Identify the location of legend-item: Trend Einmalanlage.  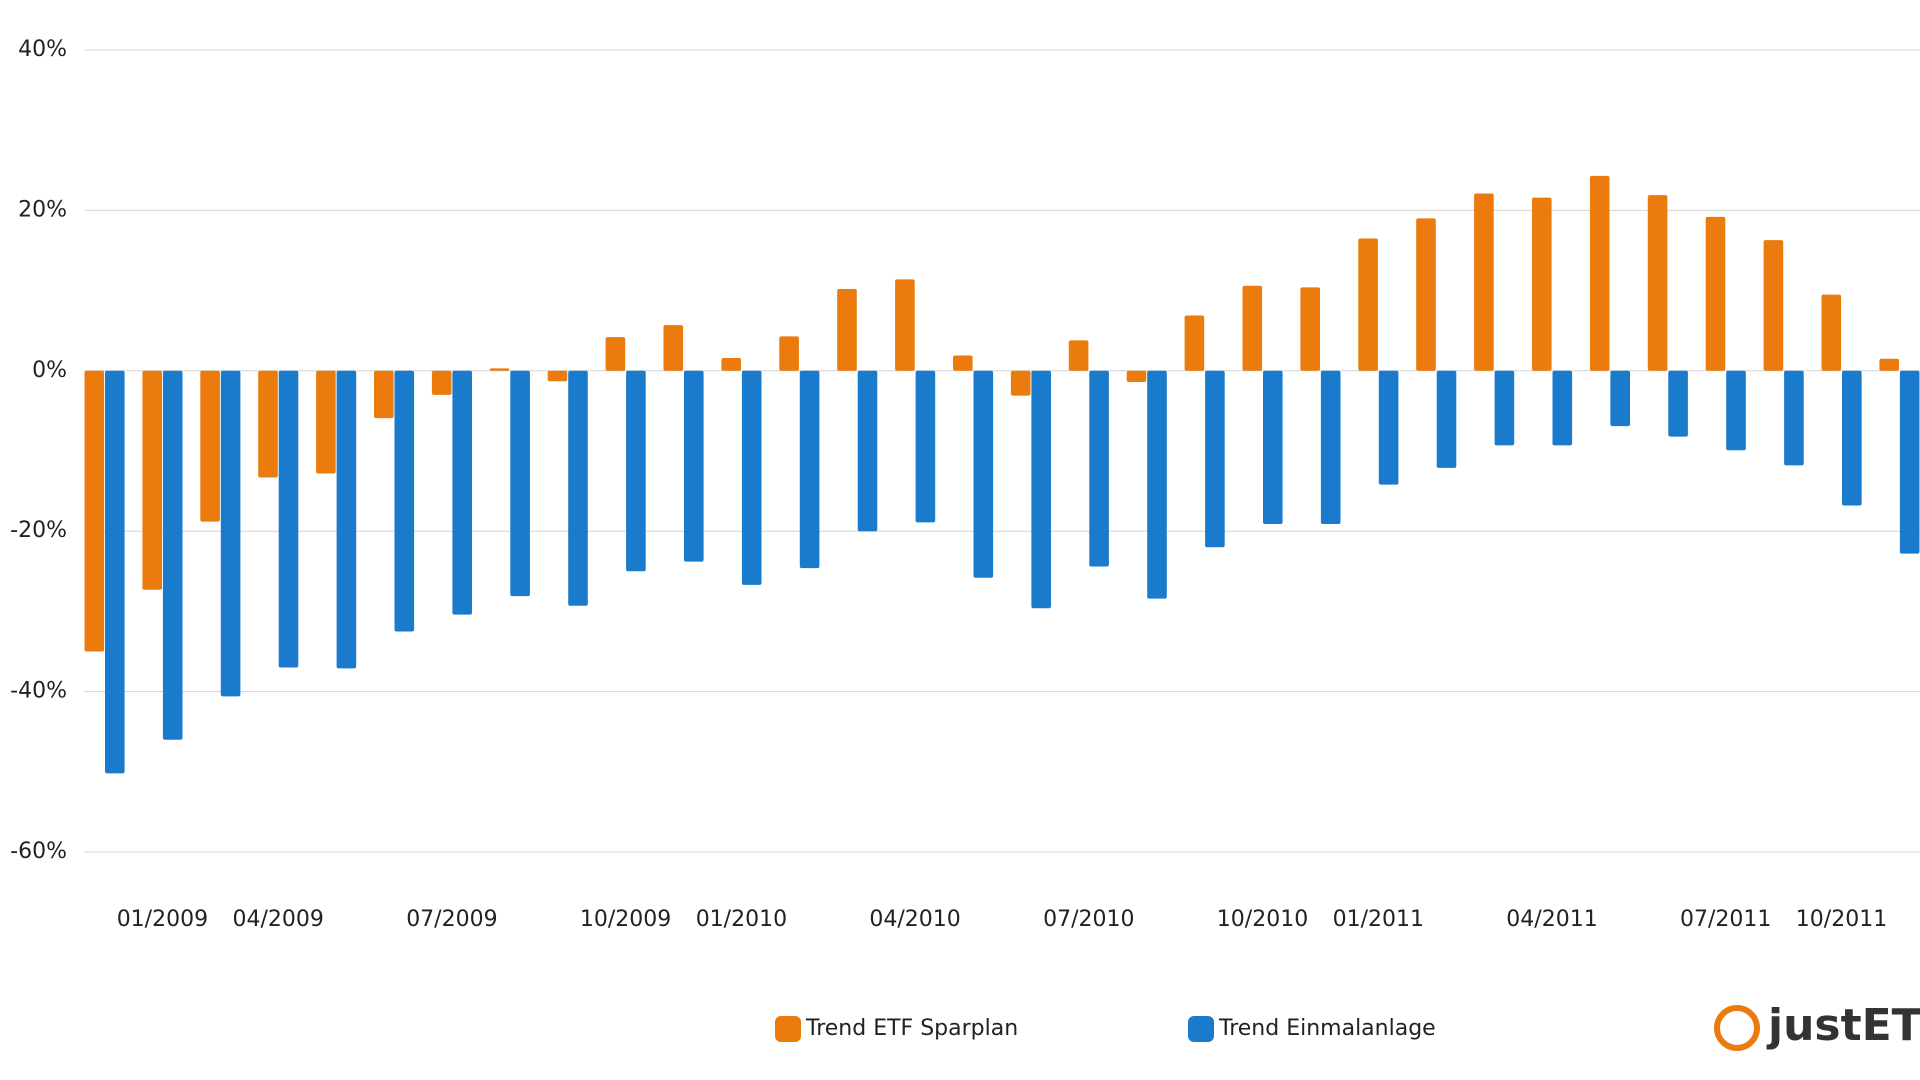
(1312, 1029).